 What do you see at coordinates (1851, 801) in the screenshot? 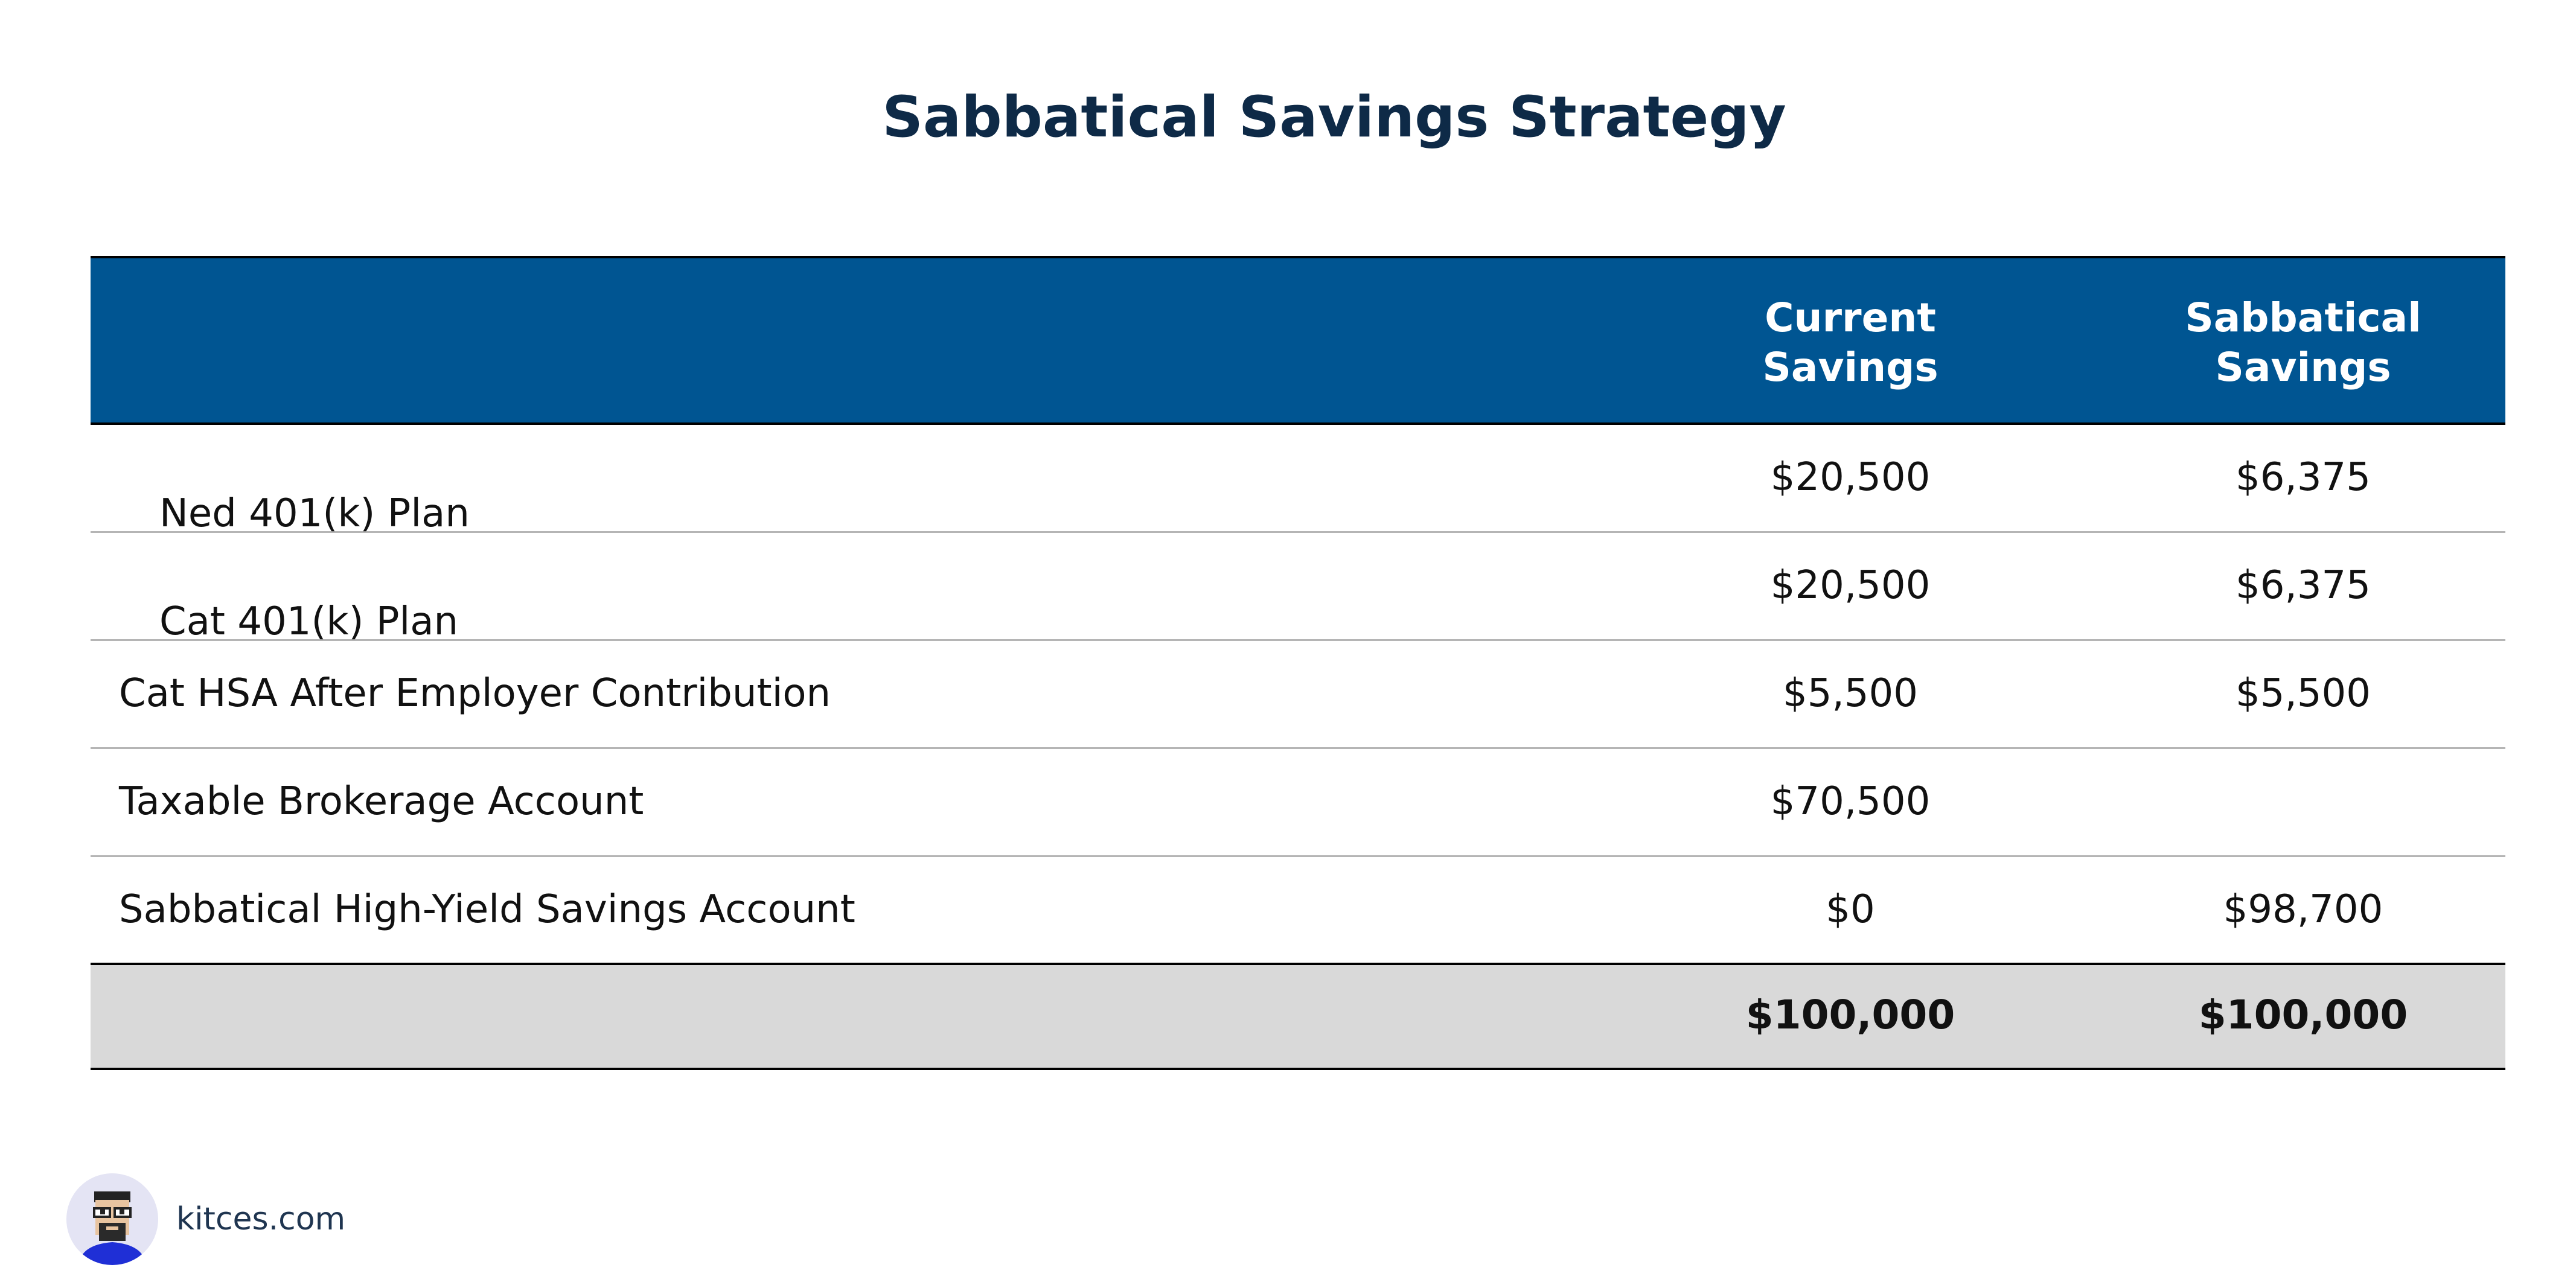
I see `row-current-value: $70,500` at bounding box center [1851, 801].